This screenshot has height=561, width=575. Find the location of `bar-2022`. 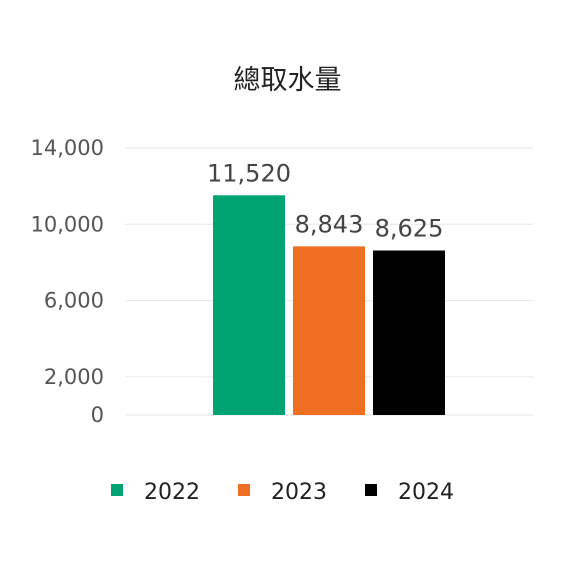

bar-2022 is located at coordinates (249, 305).